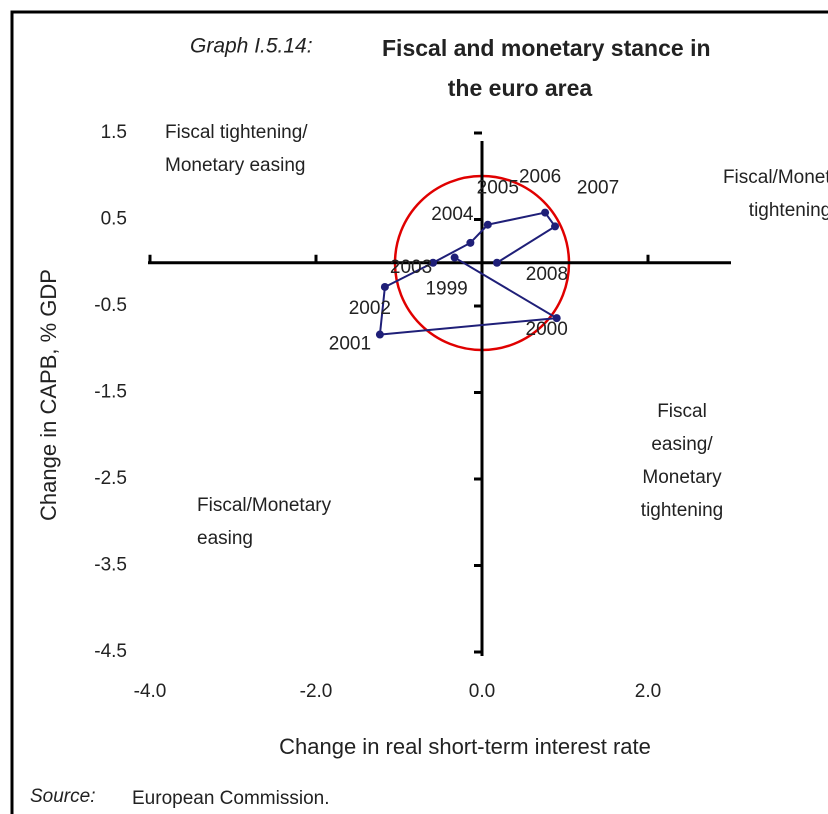  I want to click on title-prefix: Graph I.5.14:, so click(251, 46).